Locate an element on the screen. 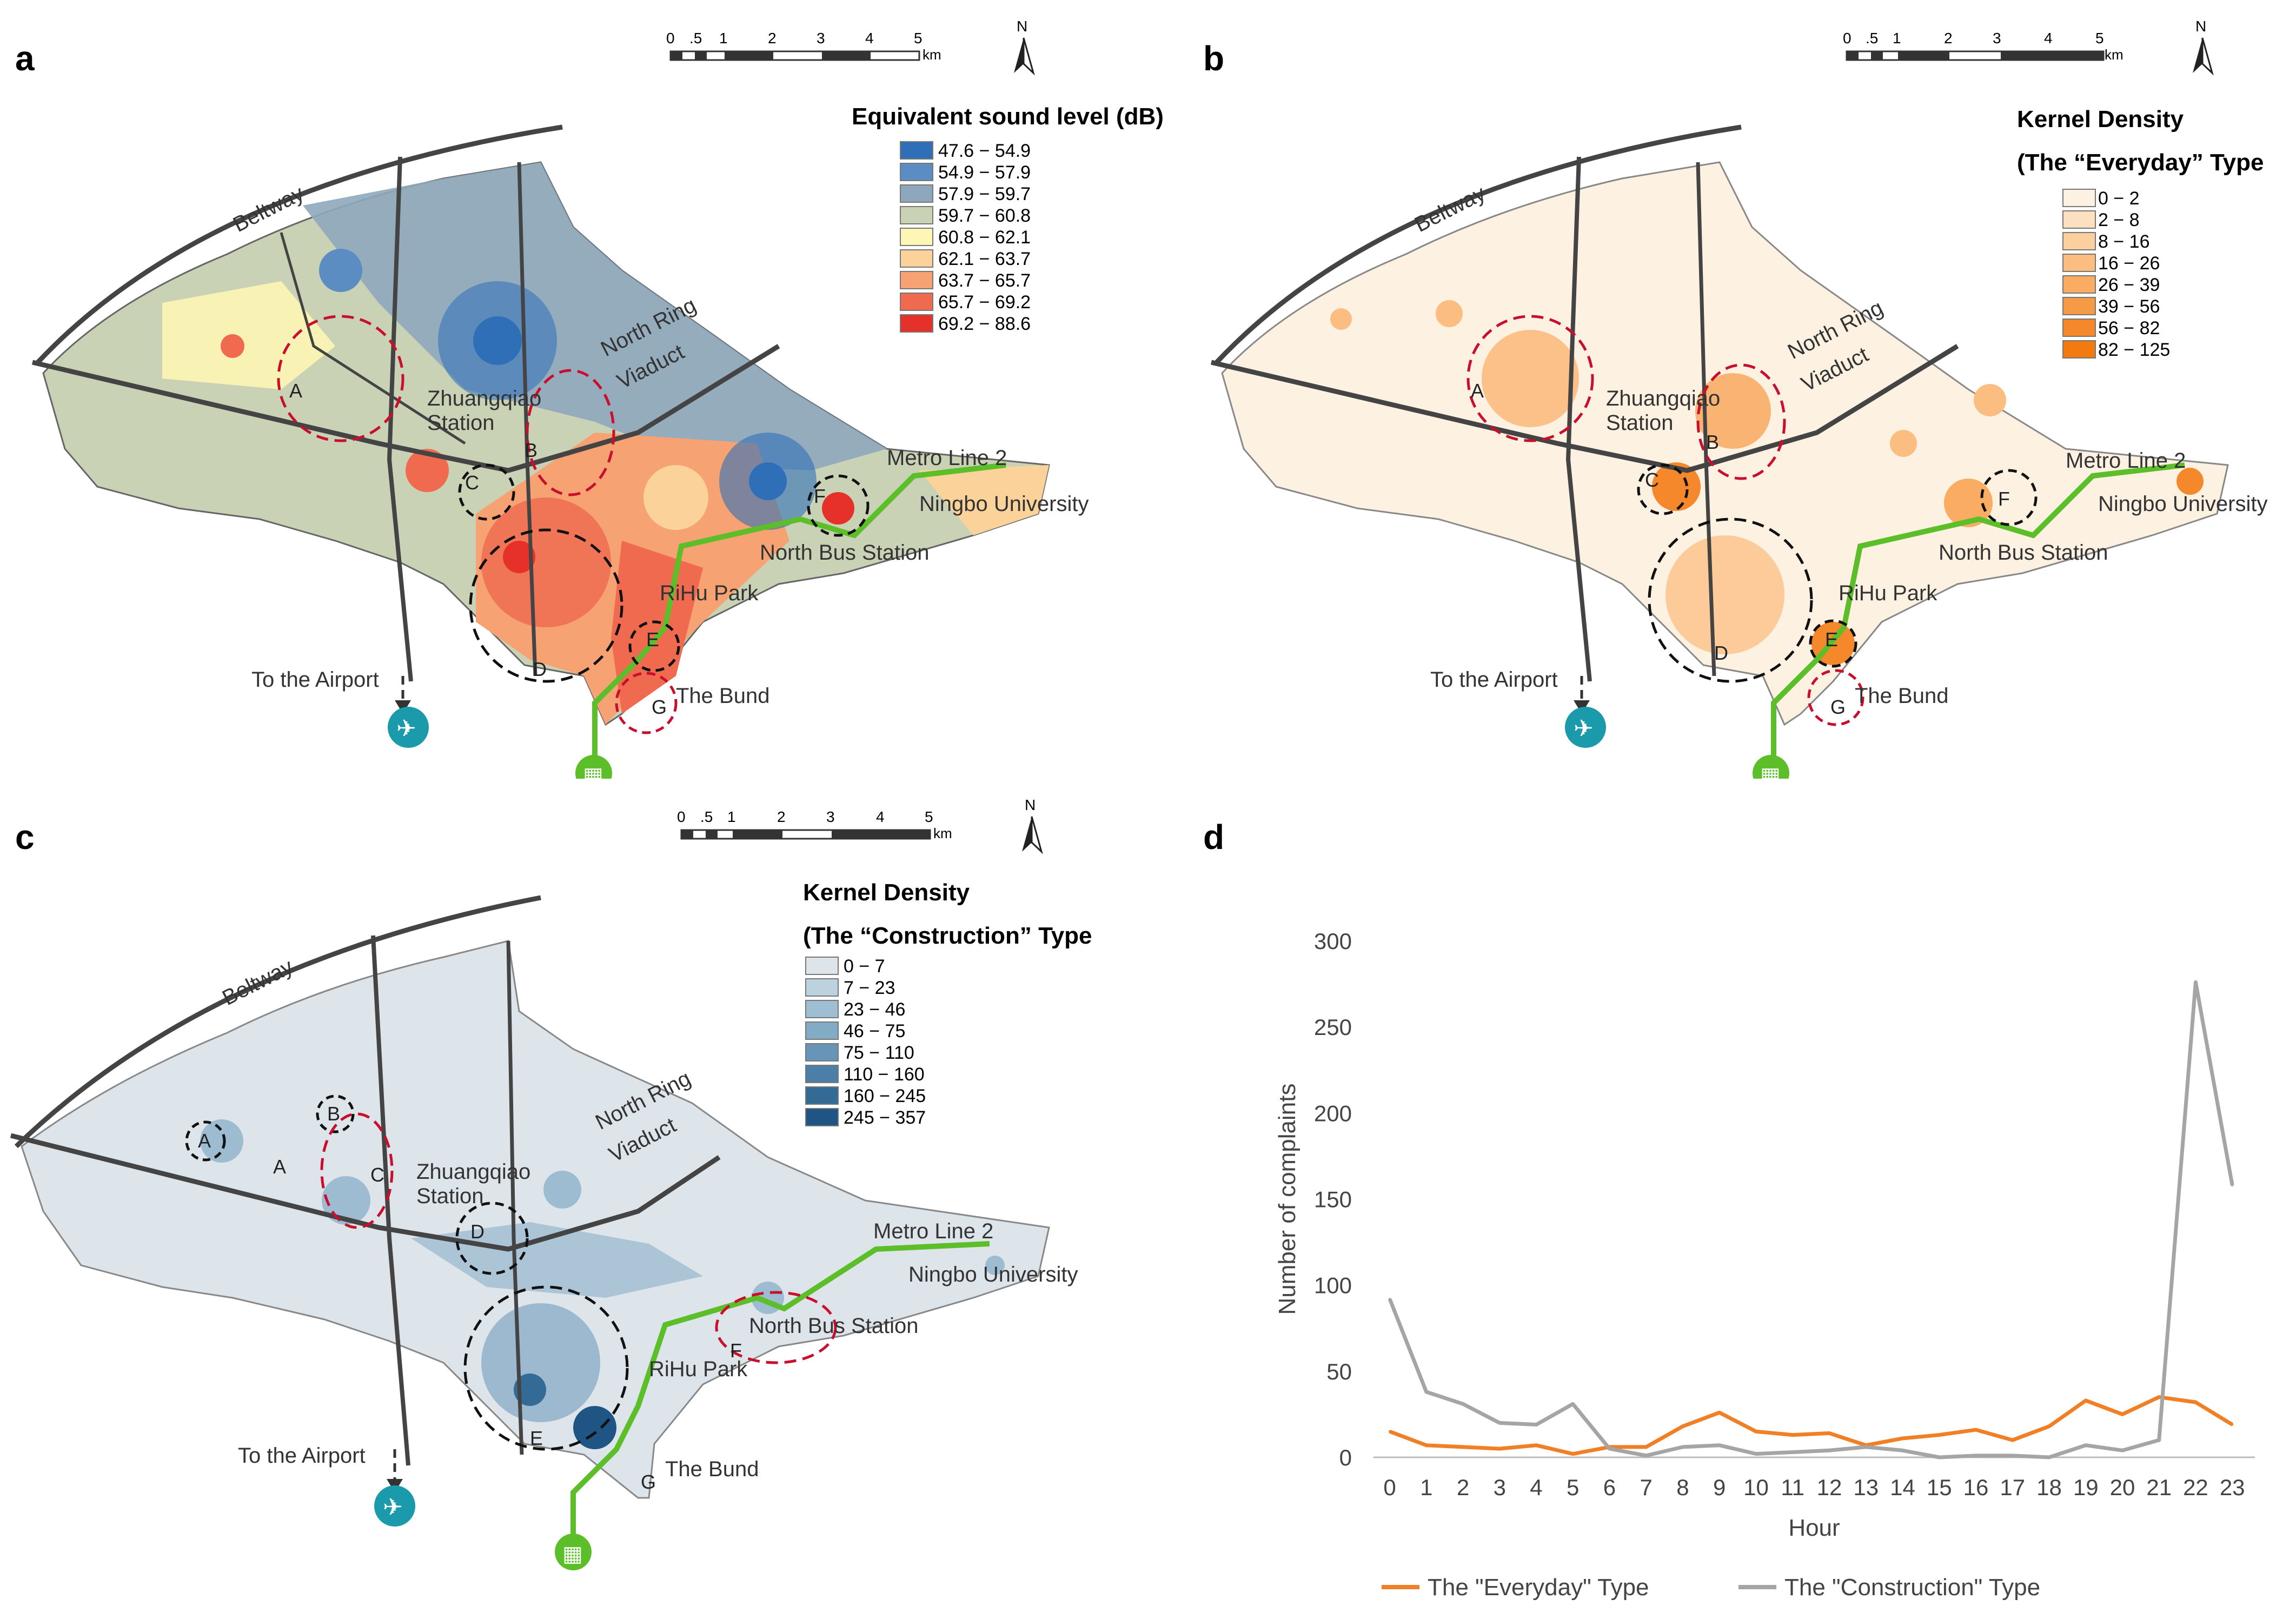 This screenshot has height=1619, width=2296. svg-text: Metro Line 2 is located at coordinates (933, 1231).